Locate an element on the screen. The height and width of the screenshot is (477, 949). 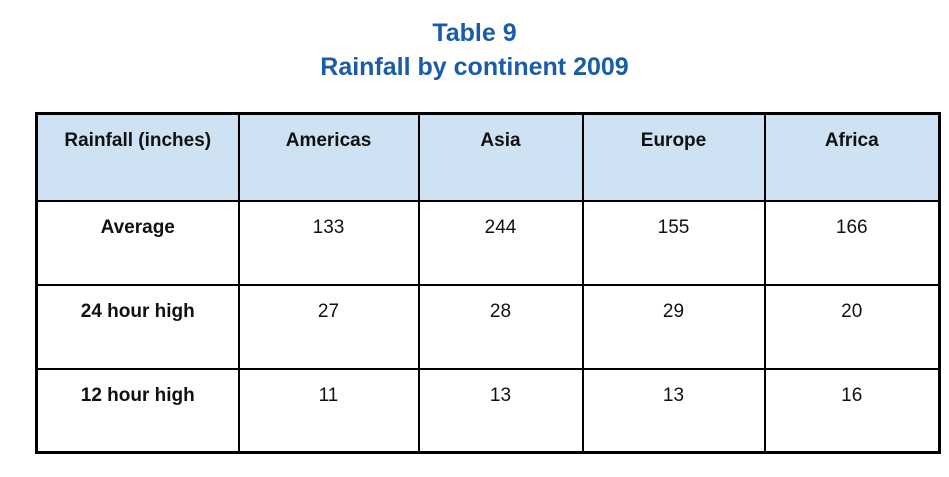
cell-average-americas: 133 is located at coordinates (328, 242).